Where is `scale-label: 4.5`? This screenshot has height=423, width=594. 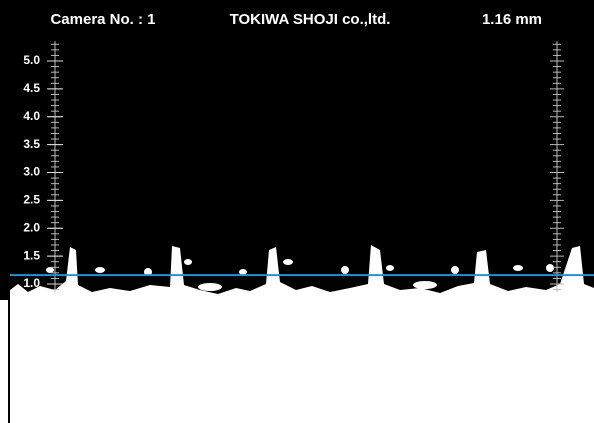 scale-label: 4.5 is located at coordinates (31, 88).